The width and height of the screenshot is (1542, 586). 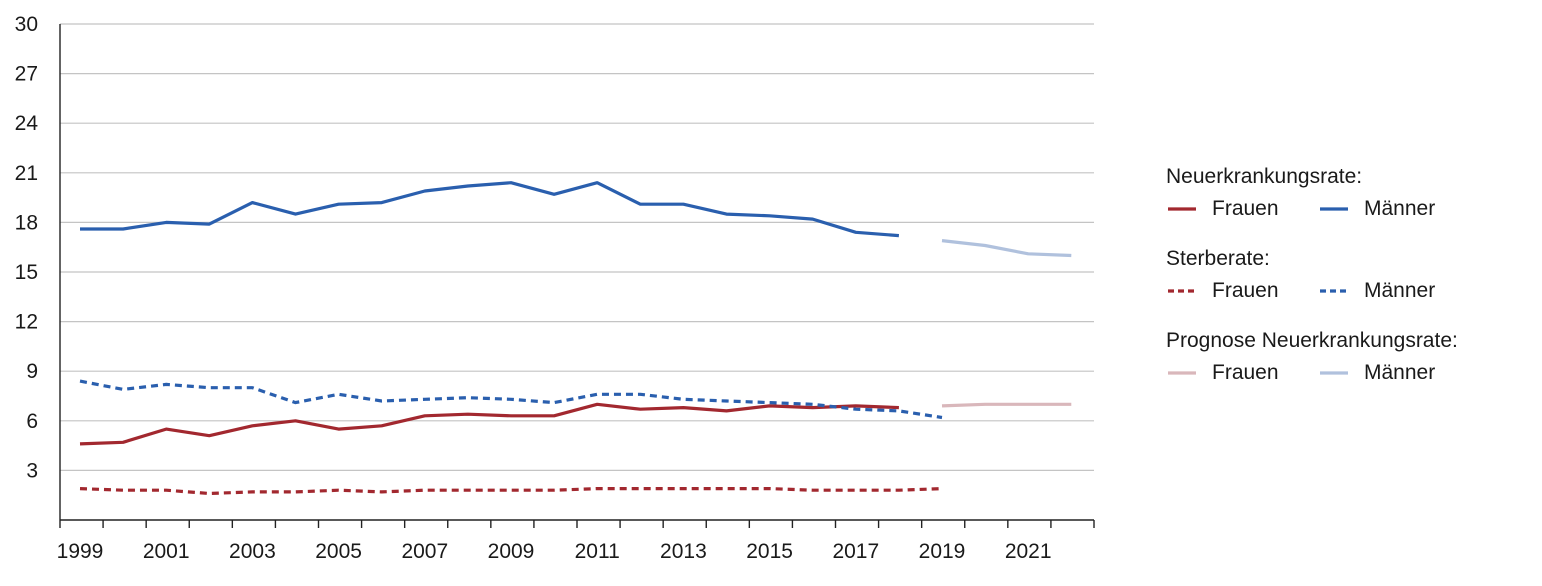 I want to click on x-tick-label: 2017, so click(x=855, y=551).